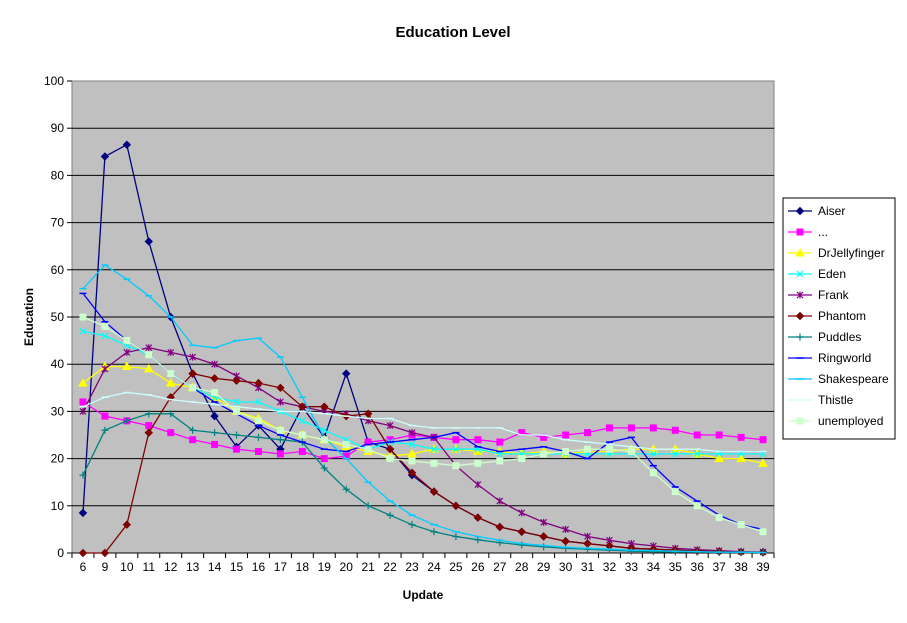 This screenshot has height=623, width=907. I want to click on x-tick-label: 36, so click(698, 567).